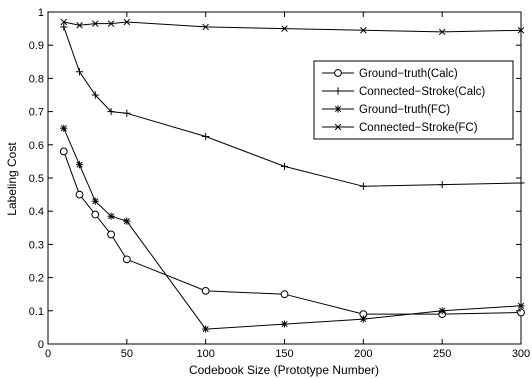 Image resolution: width=532 pixels, height=379 pixels. Describe the element at coordinates (521, 354) in the screenshot. I see `x-tick-label: 300` at that location.